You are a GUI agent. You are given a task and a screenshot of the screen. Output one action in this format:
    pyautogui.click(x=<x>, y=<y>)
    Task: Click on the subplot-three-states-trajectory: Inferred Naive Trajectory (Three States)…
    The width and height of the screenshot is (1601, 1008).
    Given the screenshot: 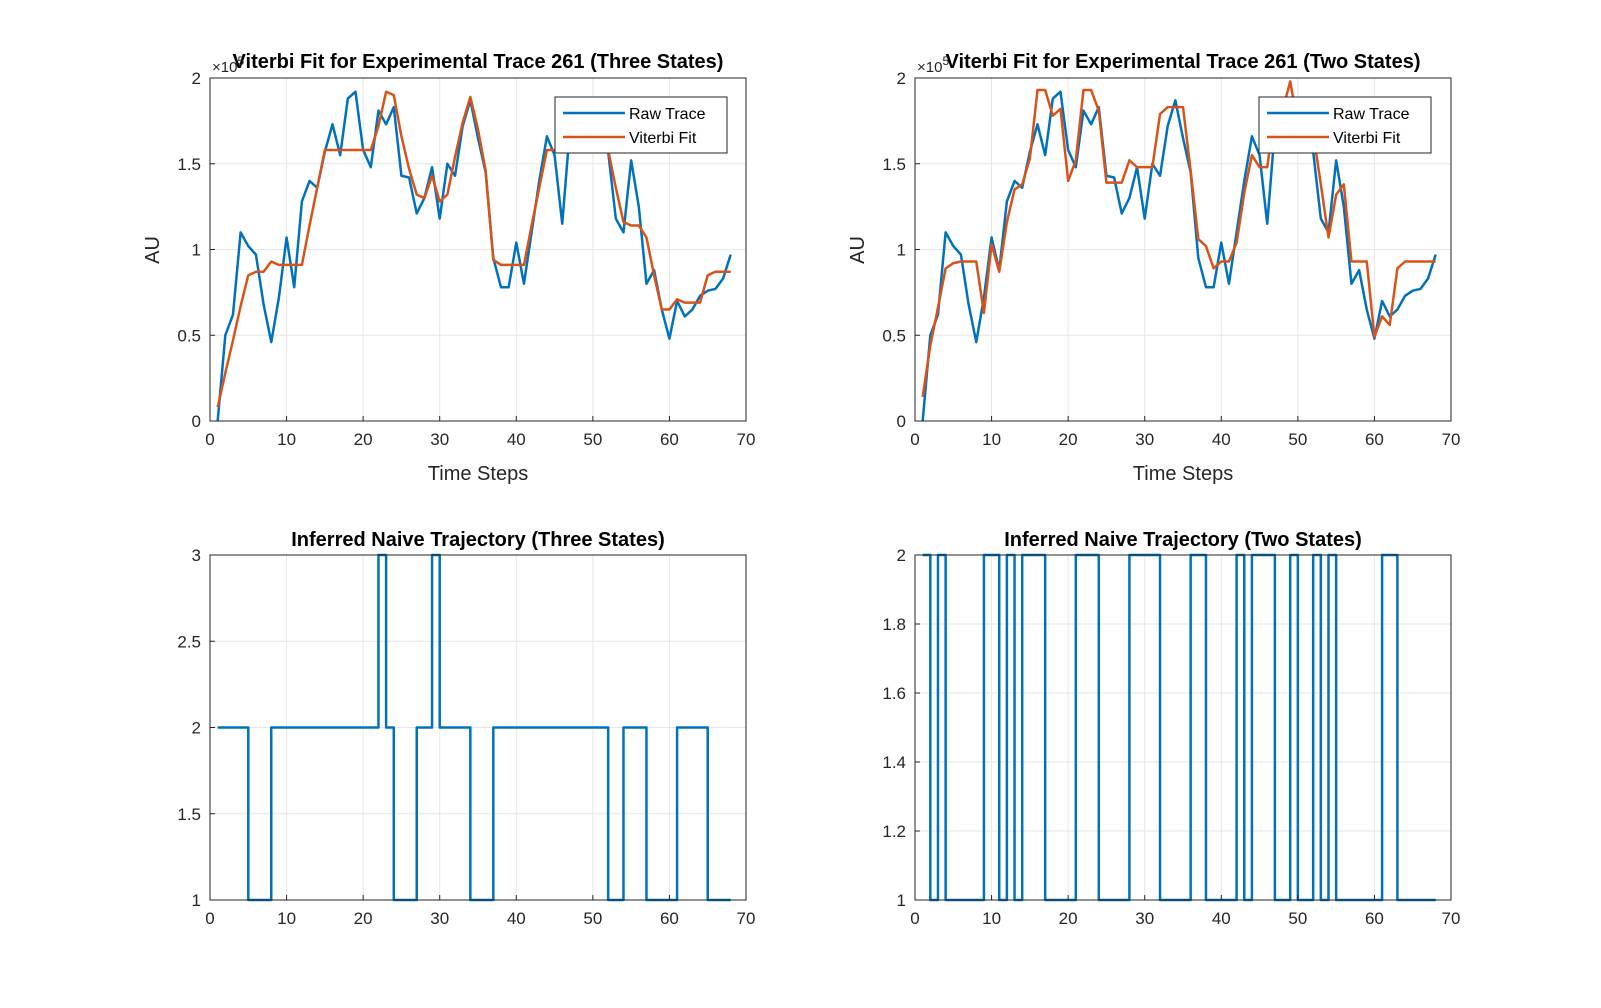 What is the action you would take?
    pyautogui.click(x=466, y=728)
    